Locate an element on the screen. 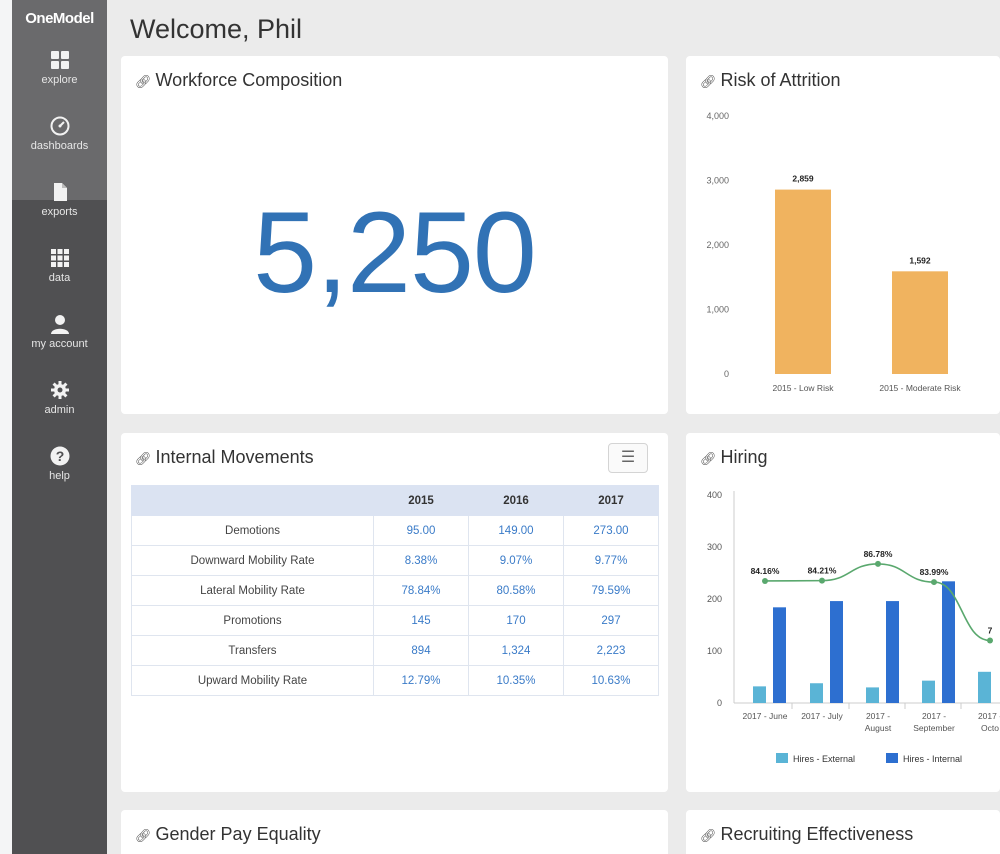  app-logo: OneModel is located at coordinates (59, 18).